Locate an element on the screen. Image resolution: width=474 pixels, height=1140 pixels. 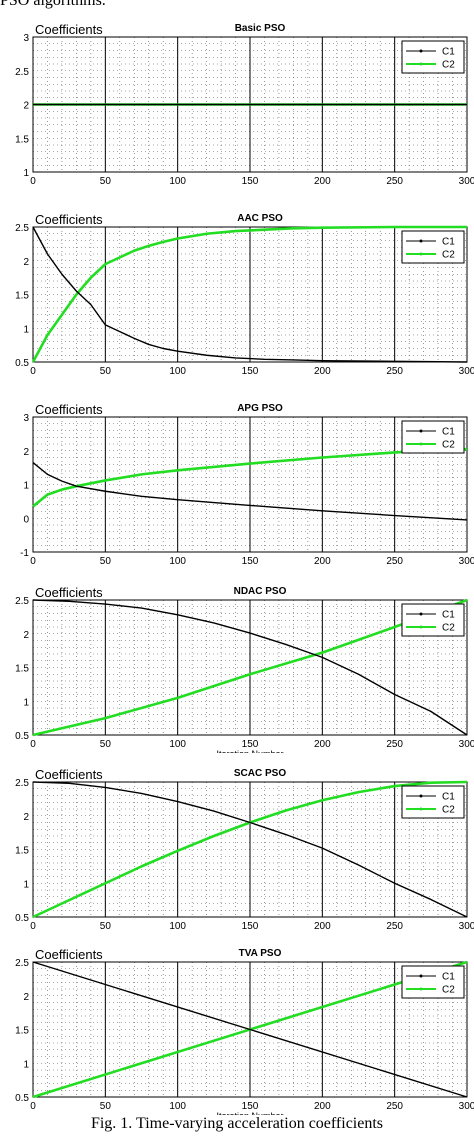
chart-title: TVA PSO is located at coordinates (260, 953).